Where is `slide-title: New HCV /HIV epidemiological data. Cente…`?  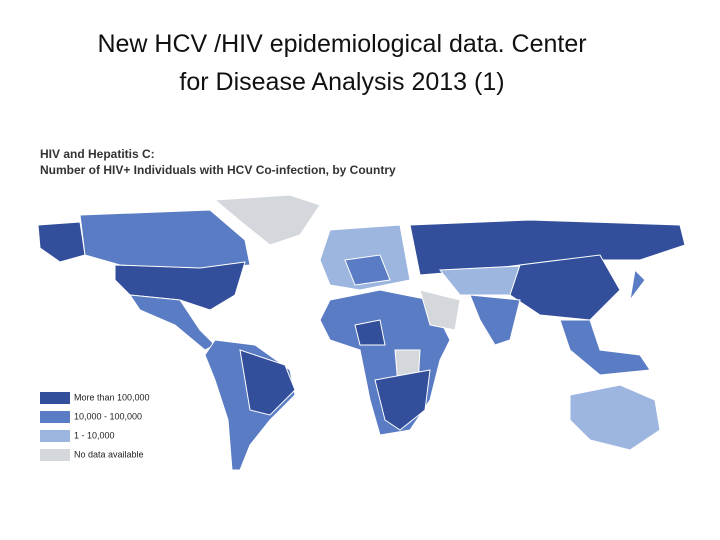
slide-title: New HCV /HIV epidemiological data. Cente… is located at coordinates (341, 44).